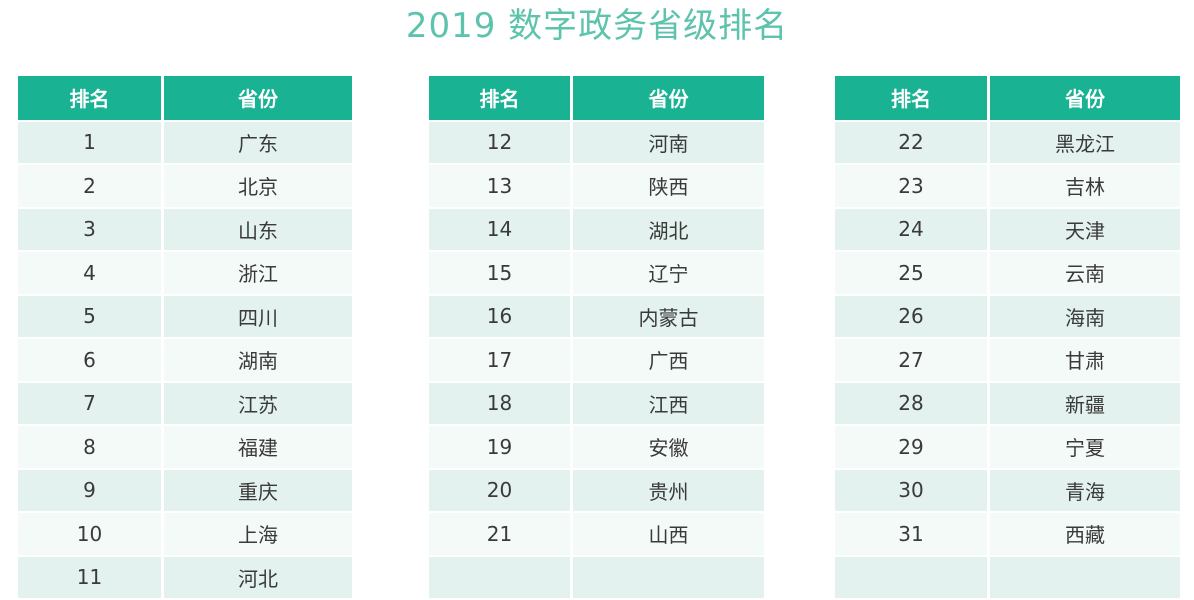  I want to click on rank-cell: 30, so click(912, 489).